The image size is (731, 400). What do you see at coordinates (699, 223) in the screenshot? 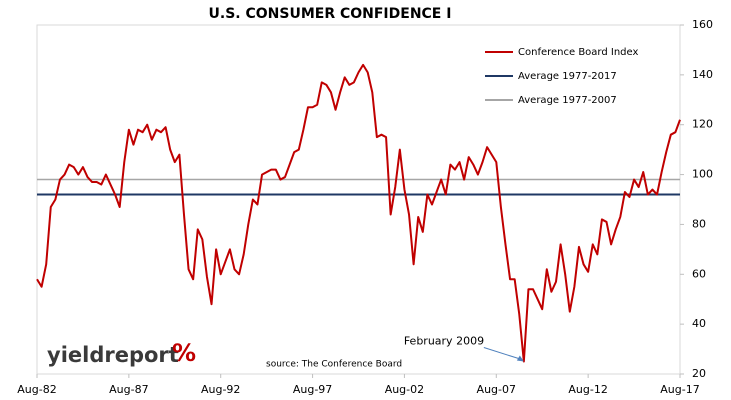
I see `y-tick-label: 80` at bounding box center [699, 223].